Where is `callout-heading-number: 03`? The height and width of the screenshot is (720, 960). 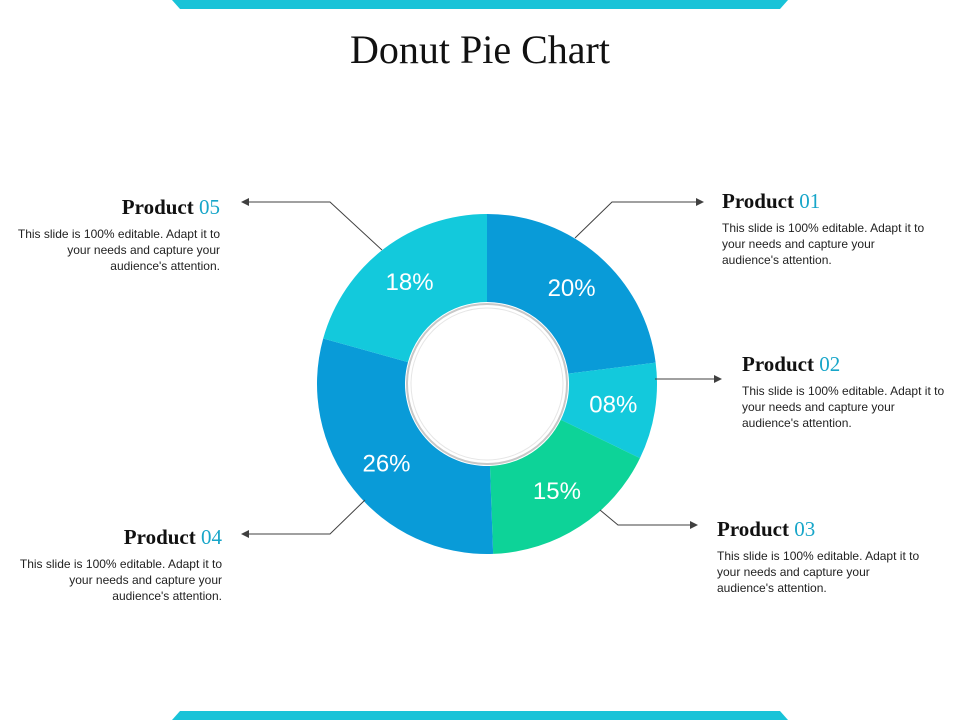
callout-heading-number: 03 is located at coordinates (805, 529).